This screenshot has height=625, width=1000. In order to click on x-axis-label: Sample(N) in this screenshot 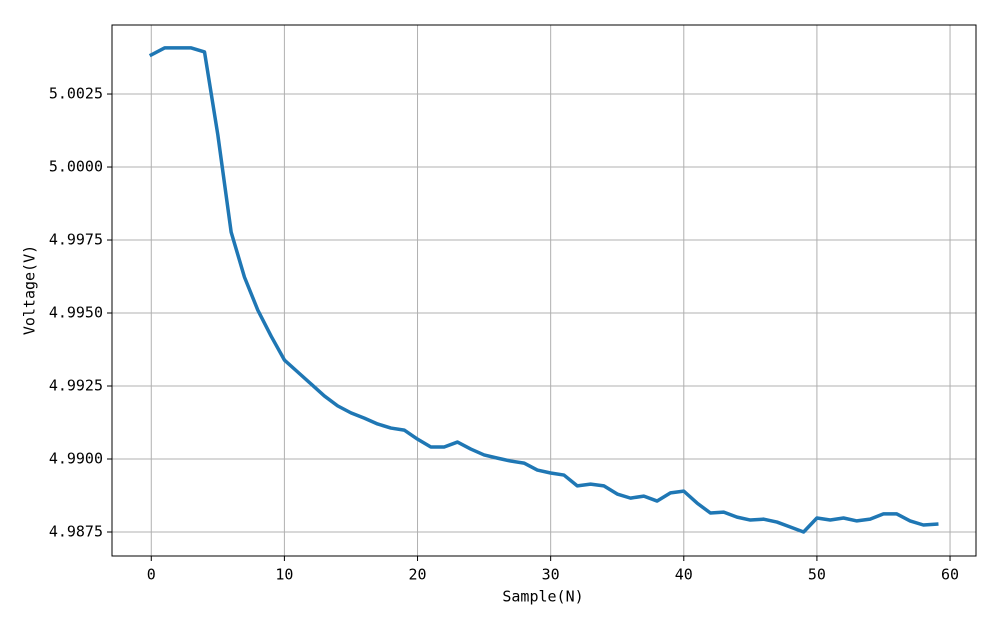, I will do `click(542, 597)`.